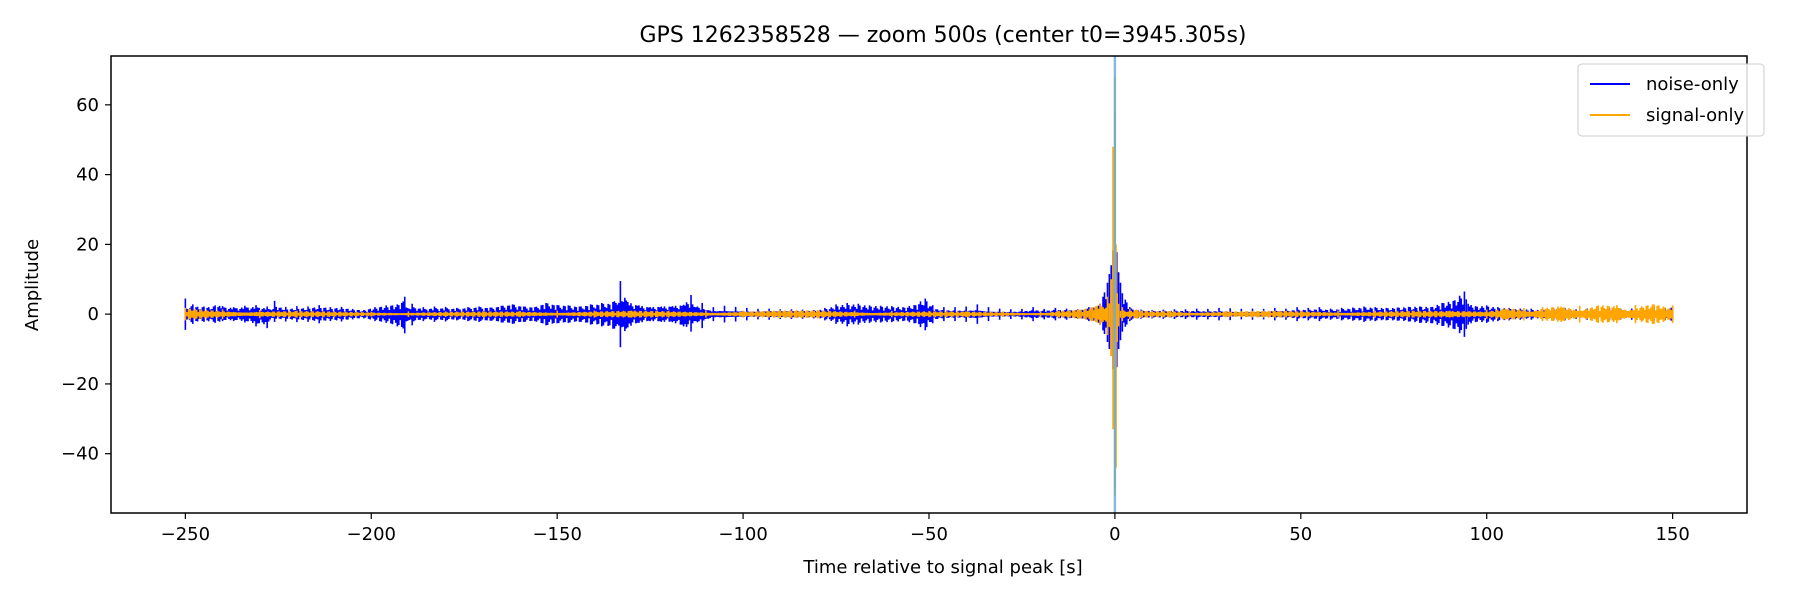 The image size is (1800, 600). What do you see at coordinates (86, 280) in the screenshot?
I see `y-axis: −40 −20 0 20 40 60` at bounding box center [86, 280].